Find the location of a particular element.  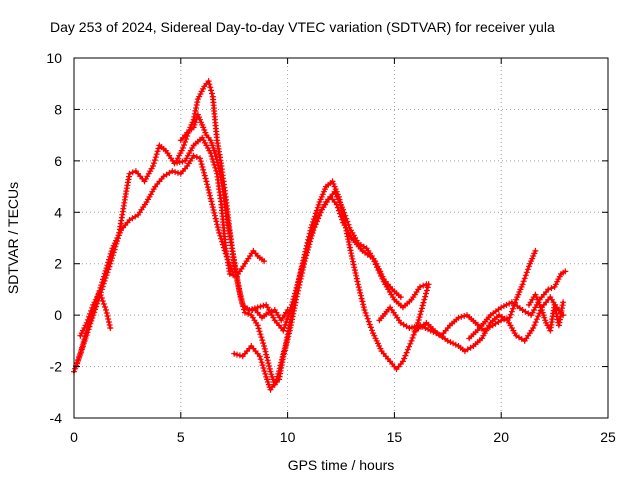

x-tick-label: 20 is located at coordinates (501, 437).